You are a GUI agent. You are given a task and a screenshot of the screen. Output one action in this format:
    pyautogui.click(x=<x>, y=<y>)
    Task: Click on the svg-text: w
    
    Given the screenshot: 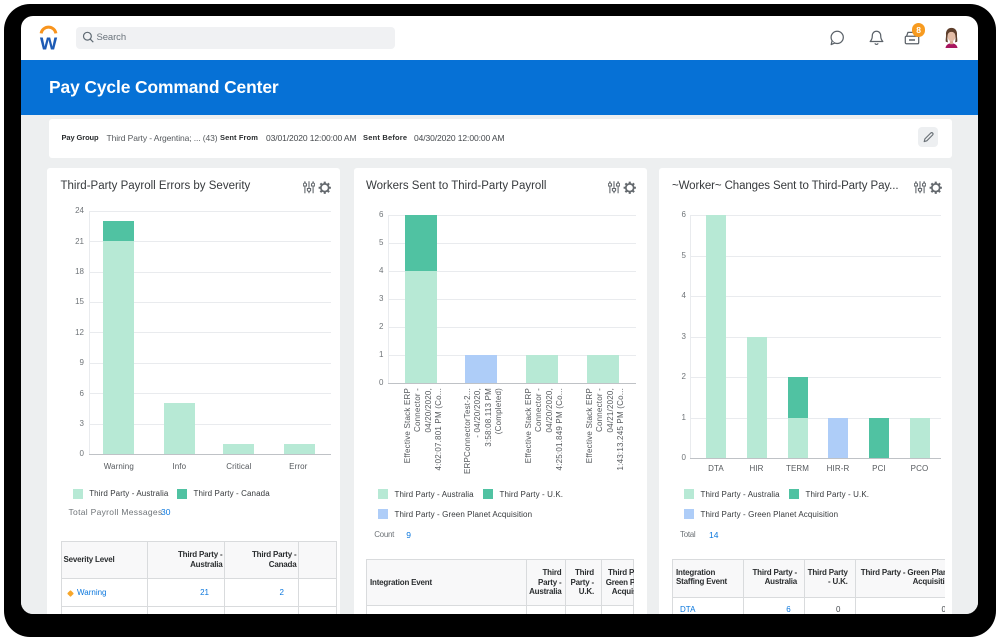 What is the action you would take?
    pyautogui.click(x=48, y=40)
    